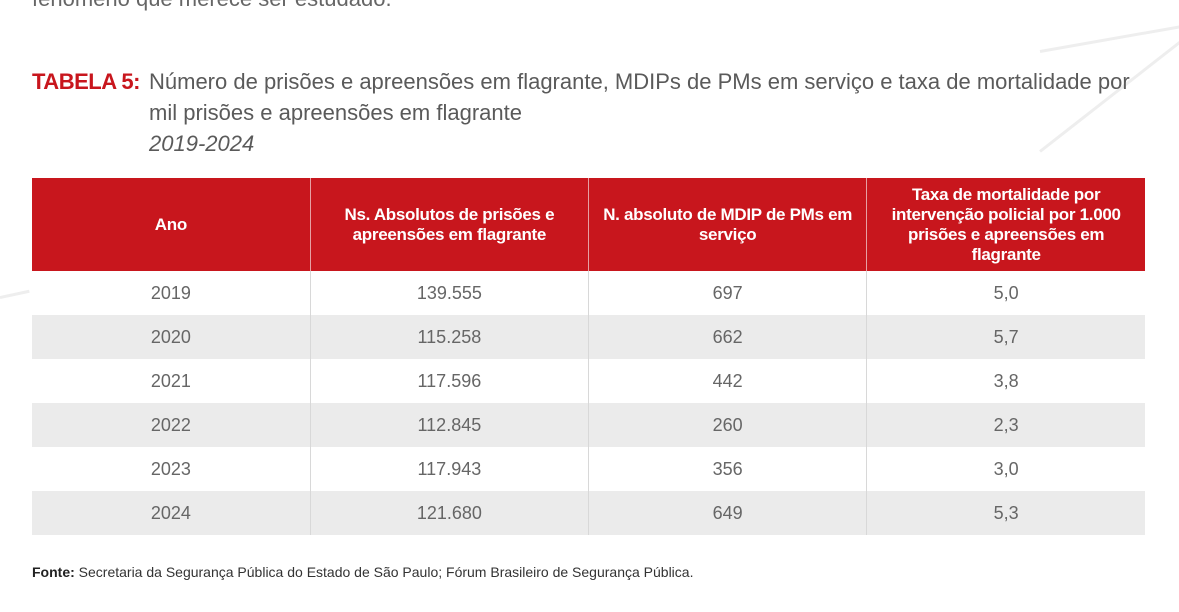 The width and height of the screenshot is (1179, 612). I want to click on table-row: 2024 121.680 649 5,3, so click(588, 513).